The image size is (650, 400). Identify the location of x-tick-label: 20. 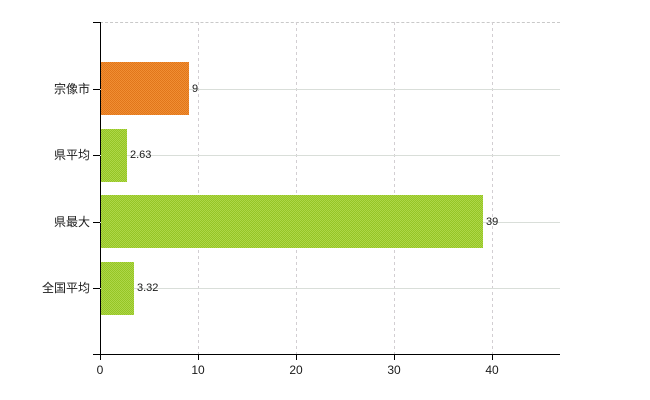
(296, 370).